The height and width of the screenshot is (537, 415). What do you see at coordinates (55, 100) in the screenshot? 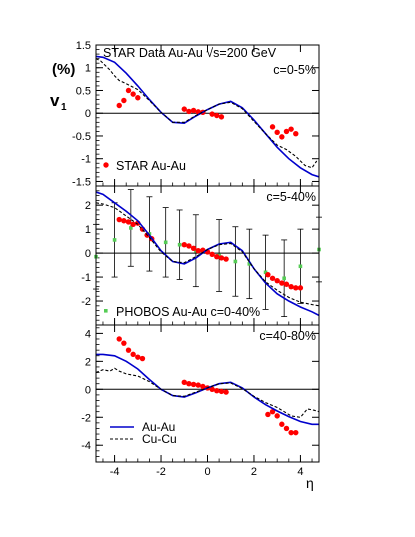
I see `y-axis-label: v` at bounding box center [55, 100].